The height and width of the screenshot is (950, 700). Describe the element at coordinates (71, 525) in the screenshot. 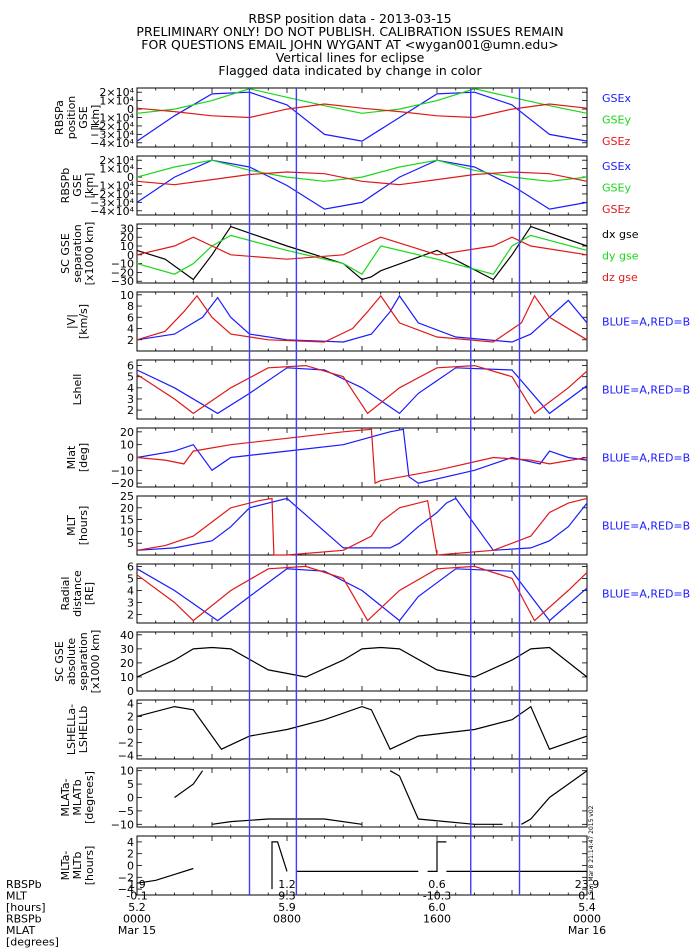

I see `y-axis-label: MLT` at that location.